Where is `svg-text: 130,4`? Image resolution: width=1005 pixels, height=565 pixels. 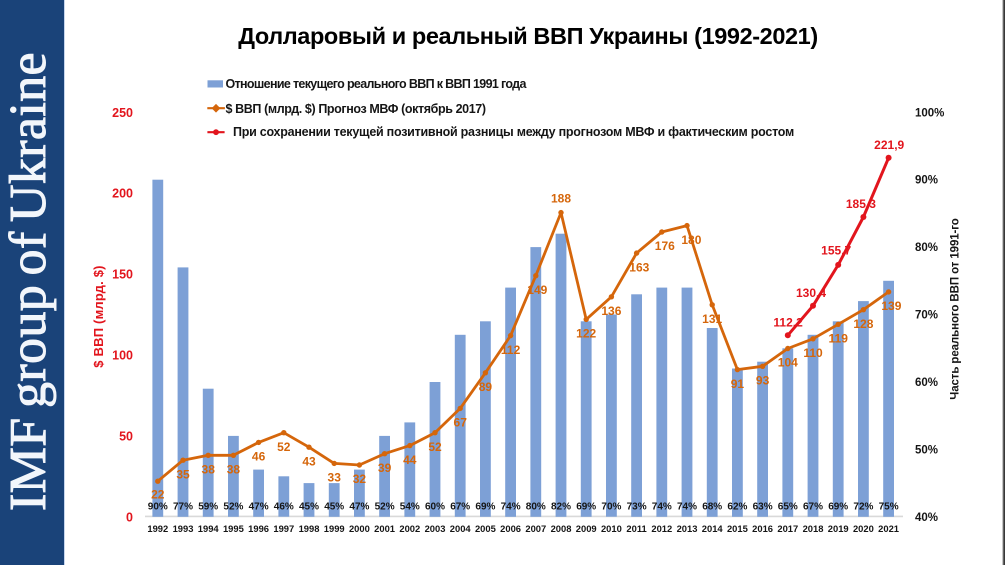 svg-text: 130,4 is located at coordinates (811, 293).